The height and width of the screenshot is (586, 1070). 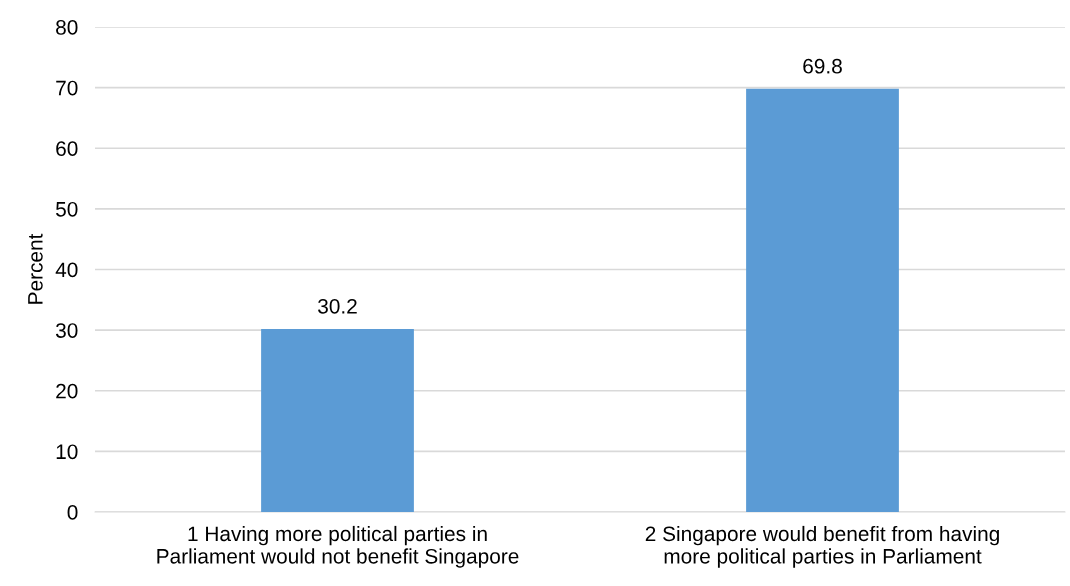 I want to click on y-tick-label: 0, so click(x=72, y=512).